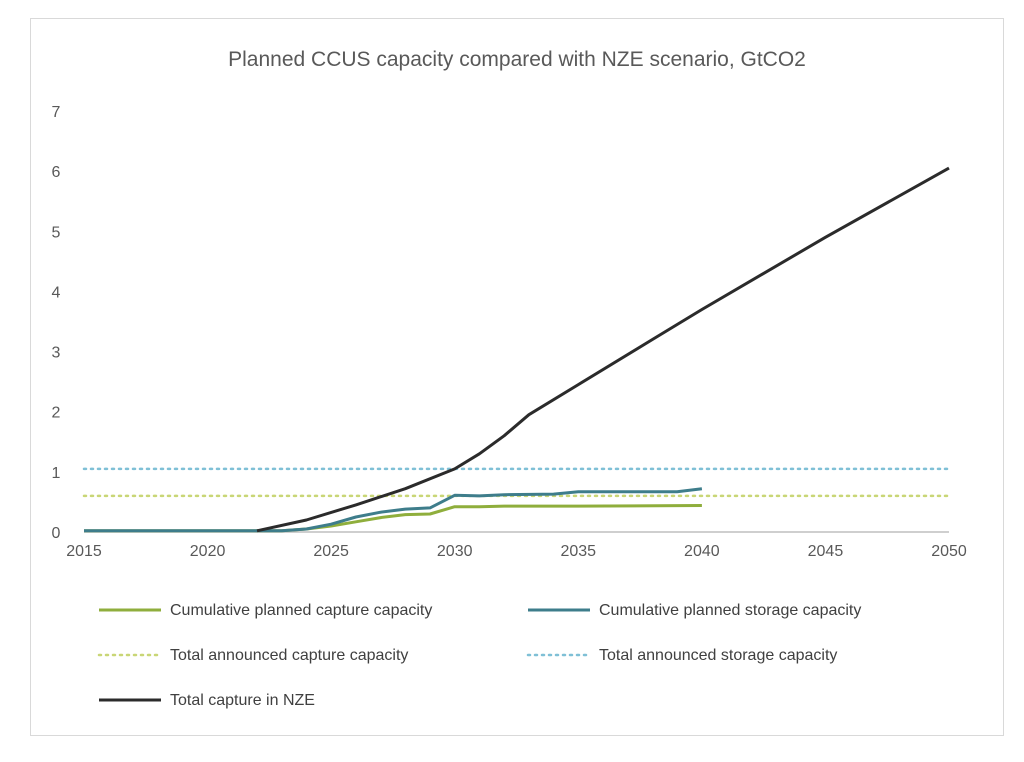 The height and width of the screenshot is (762, 1024). What do you see at coordinates (56, 353) in the screenshot?
I see `y-tick-label: 3` at bounding box center [56, 353].